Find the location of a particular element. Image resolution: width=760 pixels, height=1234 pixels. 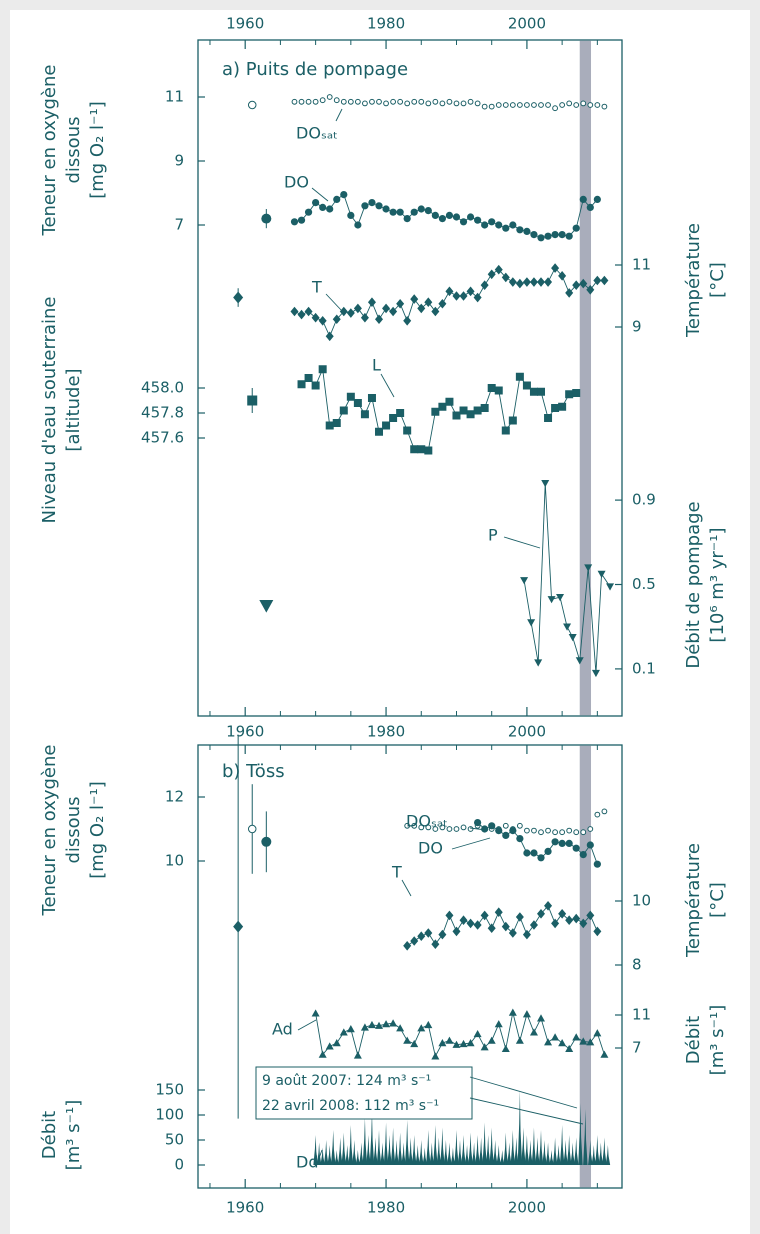

y-tick-label: 7 is located at coordinates (179, 225).